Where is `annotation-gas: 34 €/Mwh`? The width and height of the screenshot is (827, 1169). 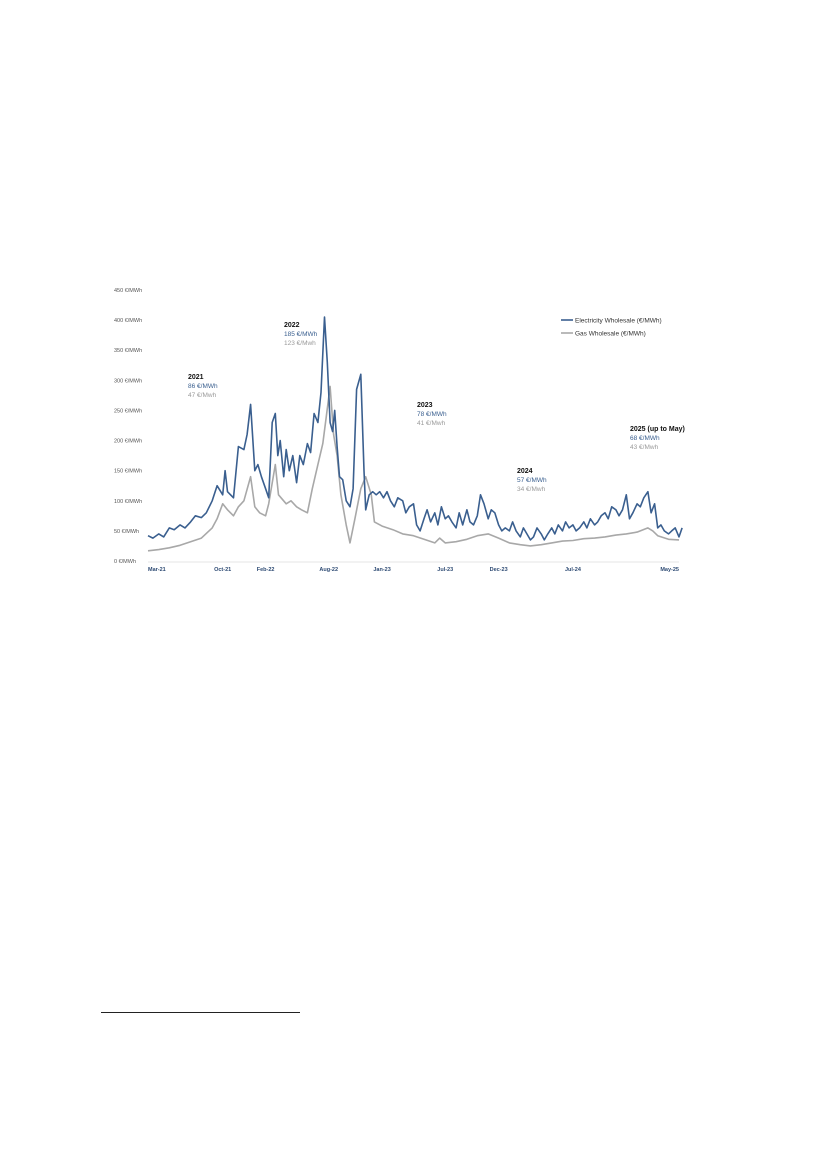 annotation-gas: 34 €/Mwh is located at coordinates (531, 489).